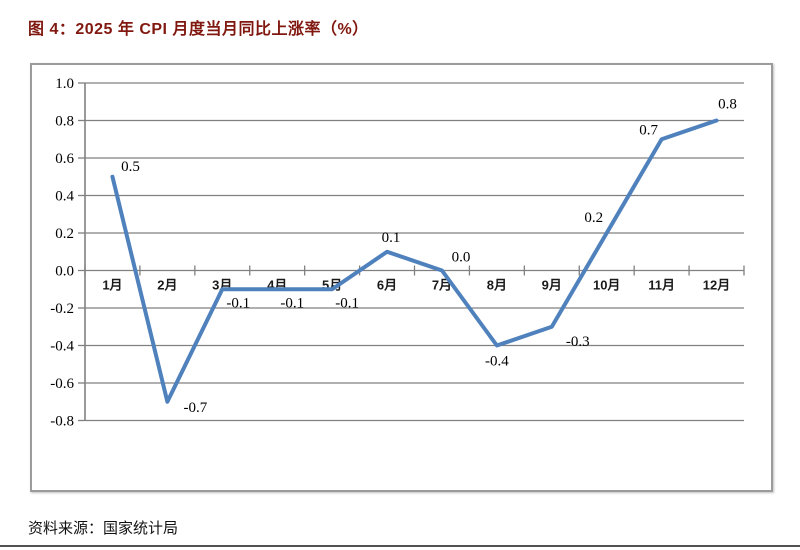 This screenshot has height=550, width=800. Describe the element at coordinates (64, 159) in the screenshot. I see `y-axis-tick-label: 0.6` at that location.